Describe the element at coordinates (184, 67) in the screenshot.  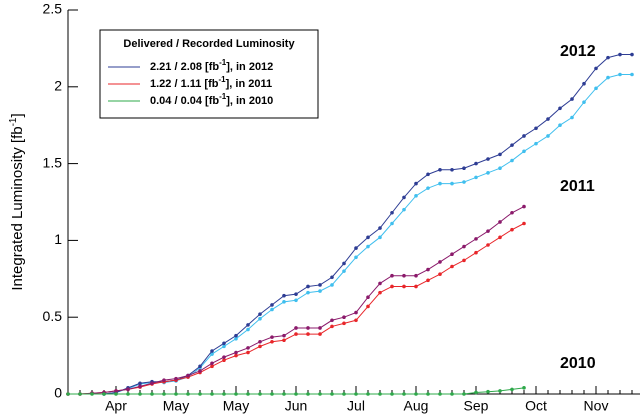
I see `legend-part: 2.21 / 2.08 [fb` at that location.